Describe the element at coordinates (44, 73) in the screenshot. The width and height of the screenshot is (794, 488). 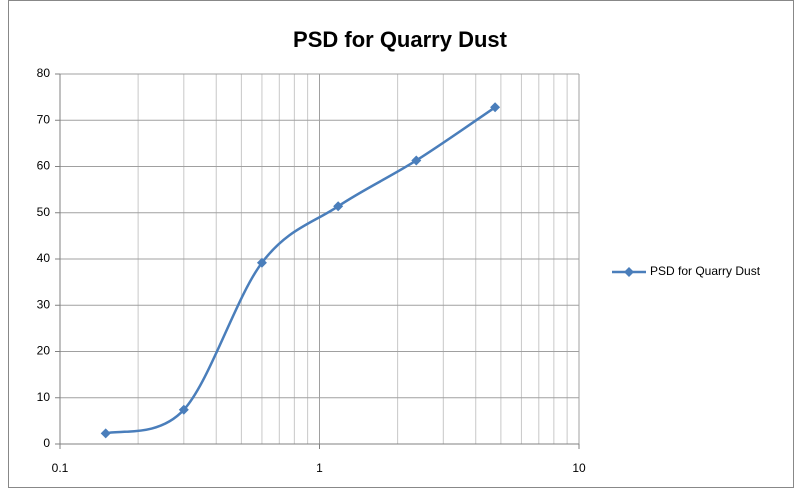
I see `y-tick-label: 80` at that location.